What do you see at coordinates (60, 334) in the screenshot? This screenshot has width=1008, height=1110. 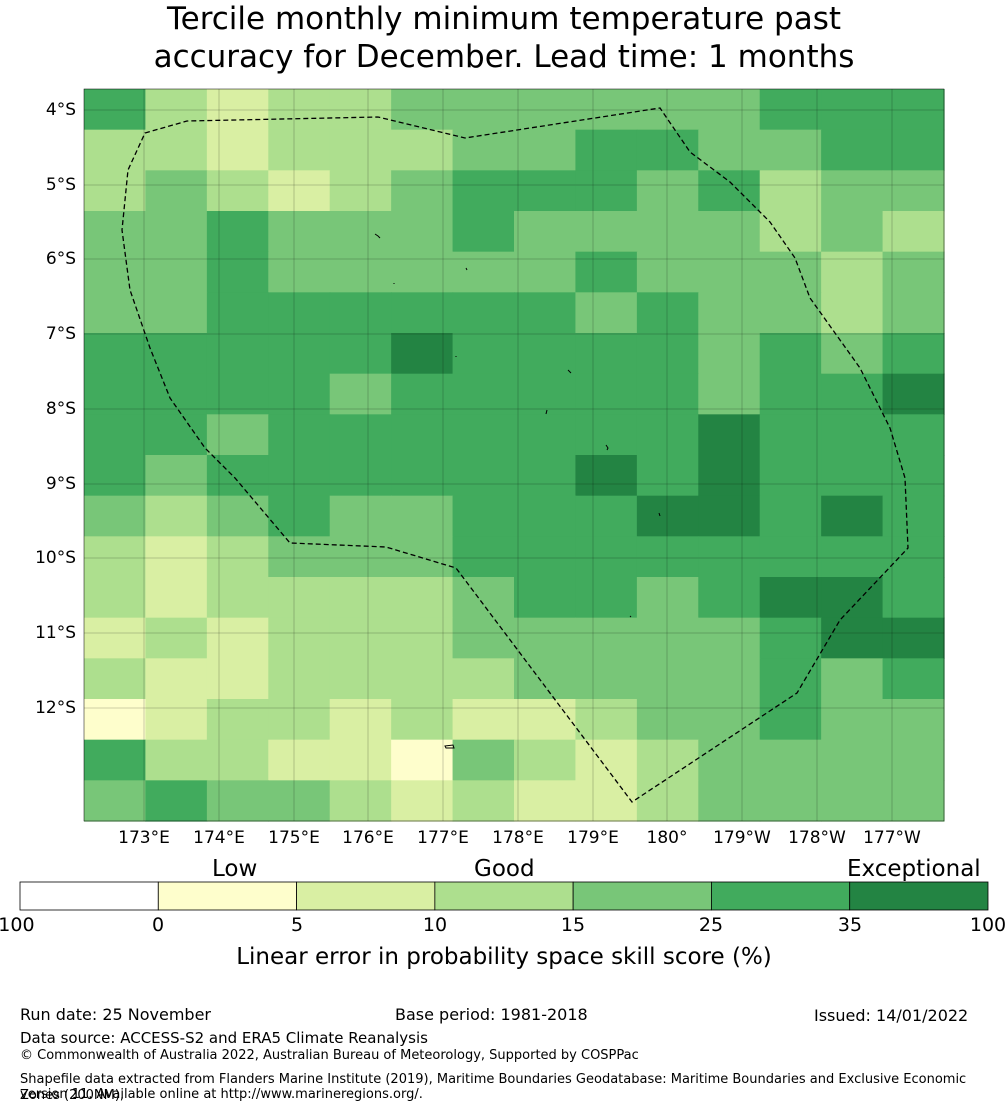 I see `lat-tick-label: 7°S` at bounding box center [60, 334].